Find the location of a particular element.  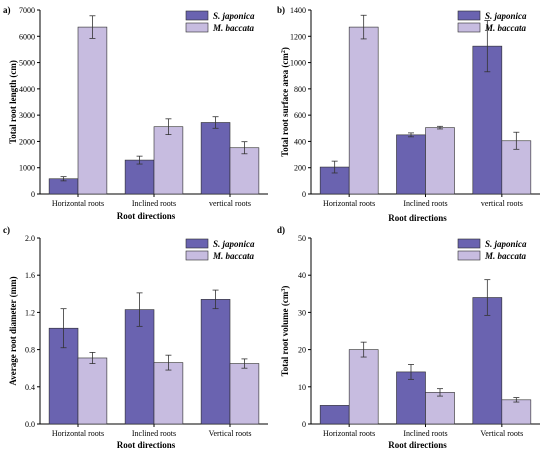

y-axis-title: Total root volume (cm3) is located at coordinates (285, 331).